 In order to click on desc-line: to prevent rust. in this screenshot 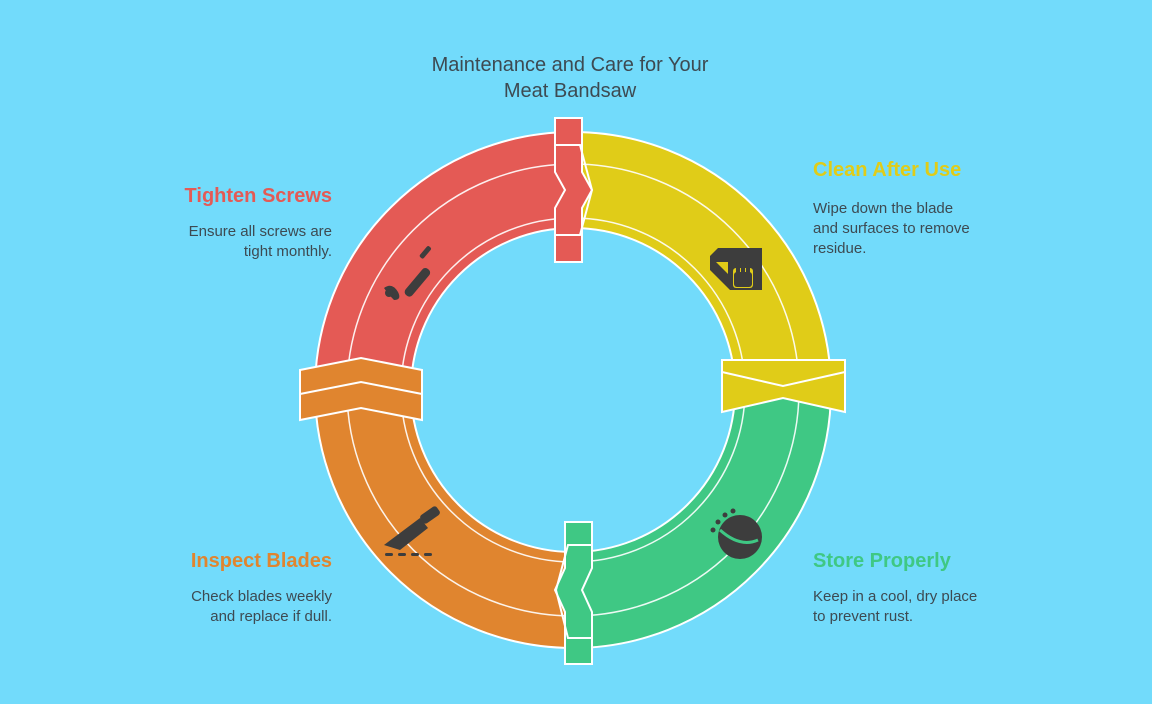, I will do `click(863, 616)`.